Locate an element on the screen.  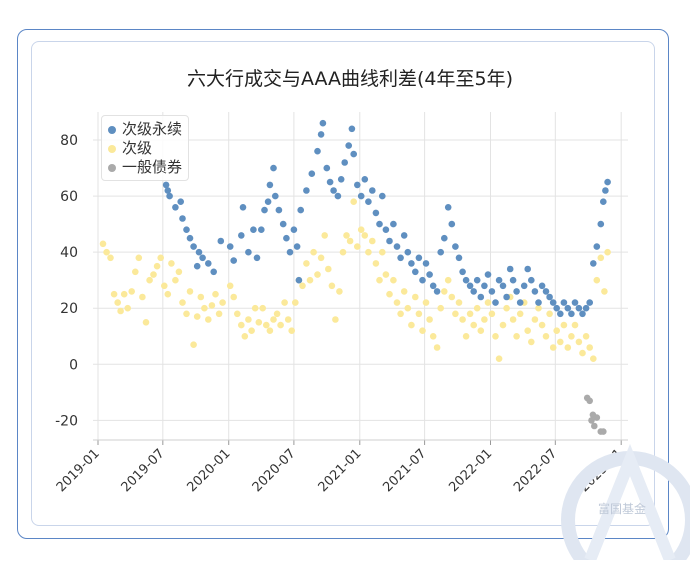
x-tick-label-5: 2021-07 is located at coordinates (404, 470).